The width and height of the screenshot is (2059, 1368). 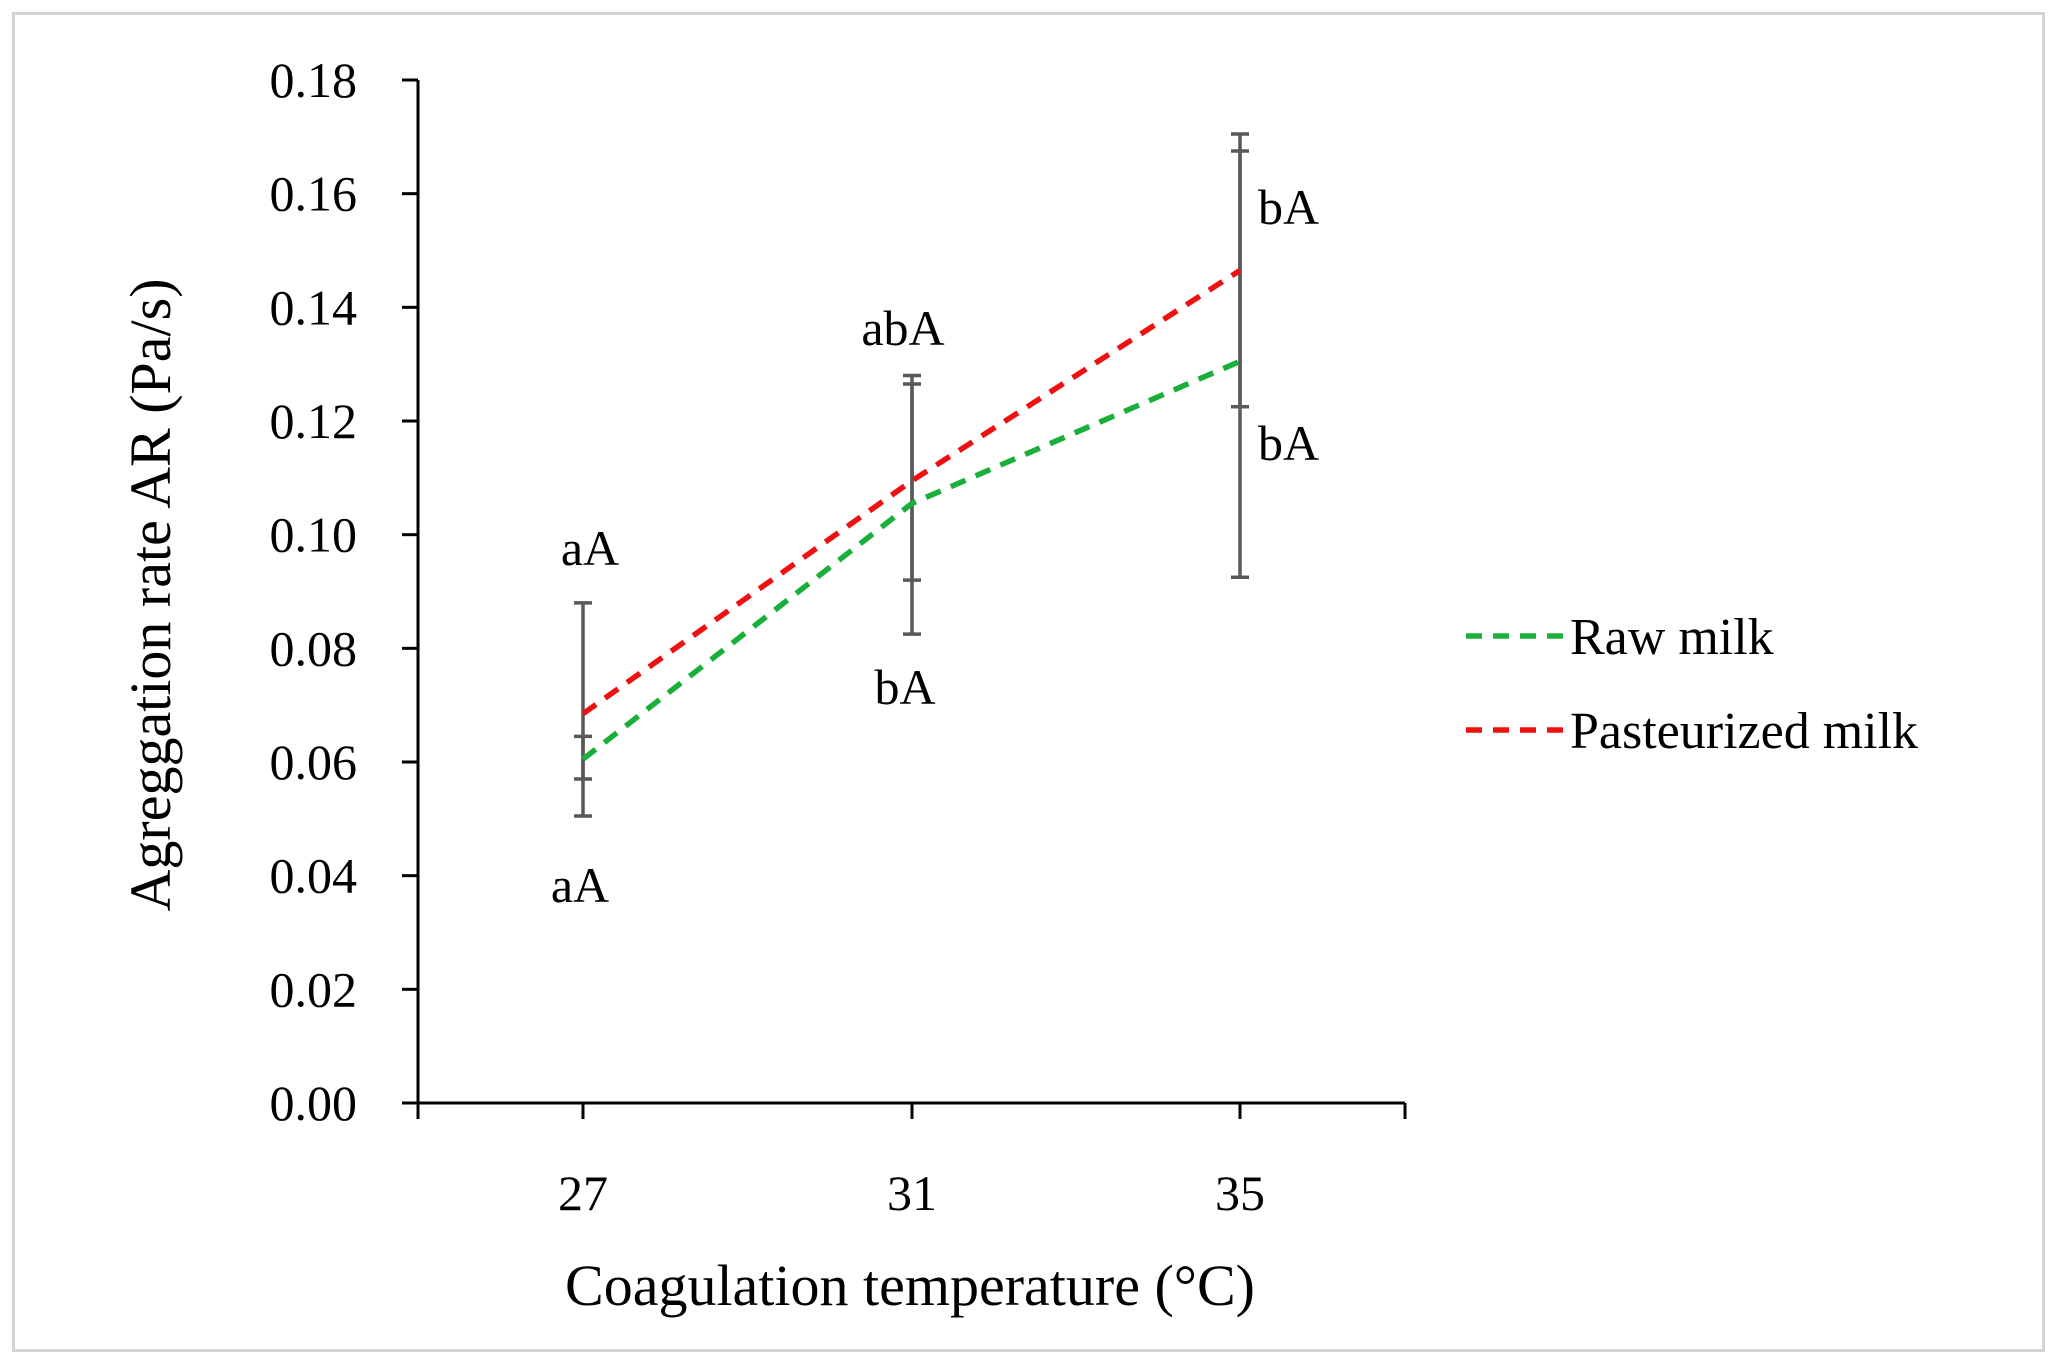 I want to click on legend-label: Pasteurized milk, so click(x=1744, y=731).